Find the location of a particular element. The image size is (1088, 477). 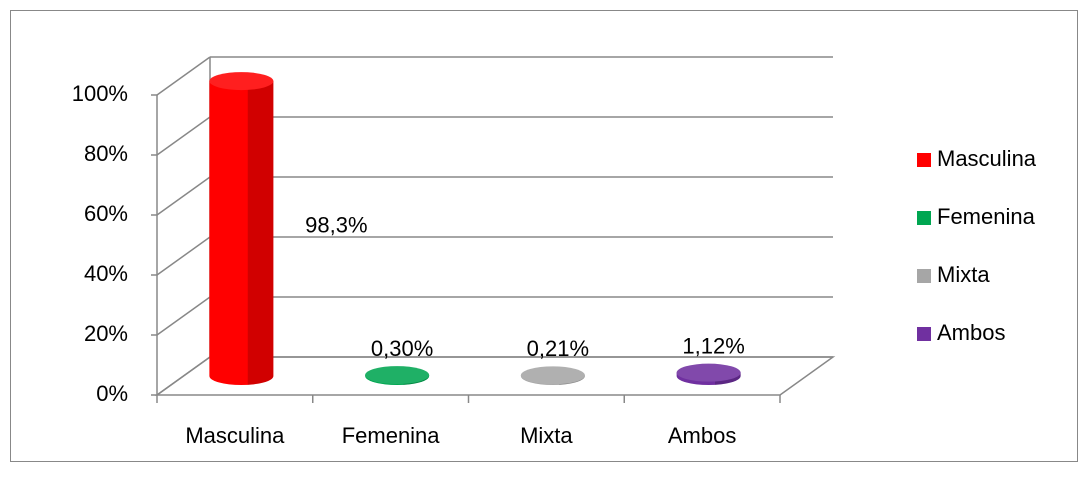

y-tick-label: 80% is located at coordinates (106, 153).